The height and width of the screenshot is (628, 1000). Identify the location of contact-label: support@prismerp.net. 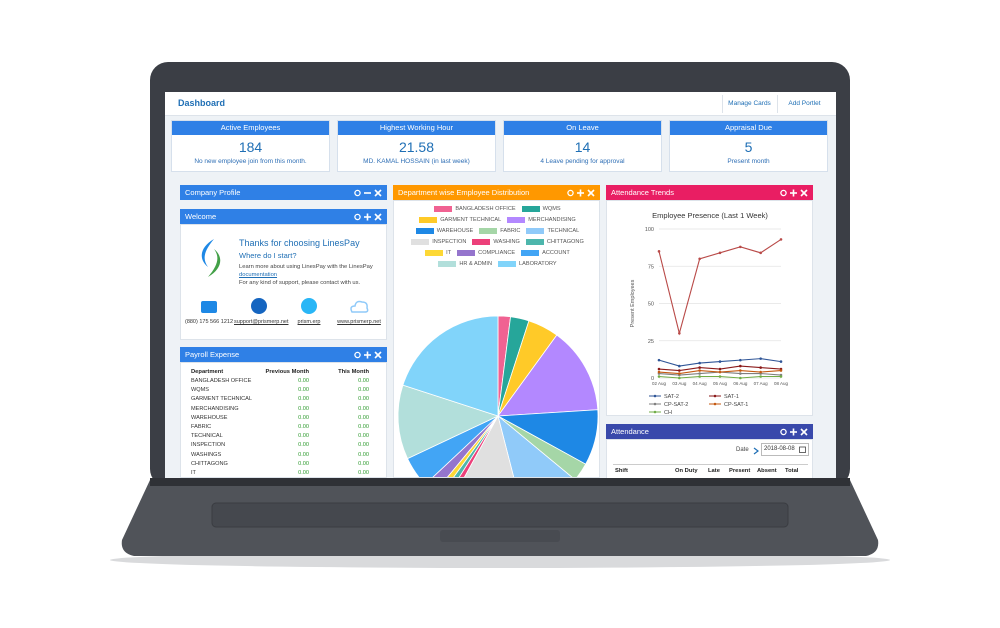
(261, 322).